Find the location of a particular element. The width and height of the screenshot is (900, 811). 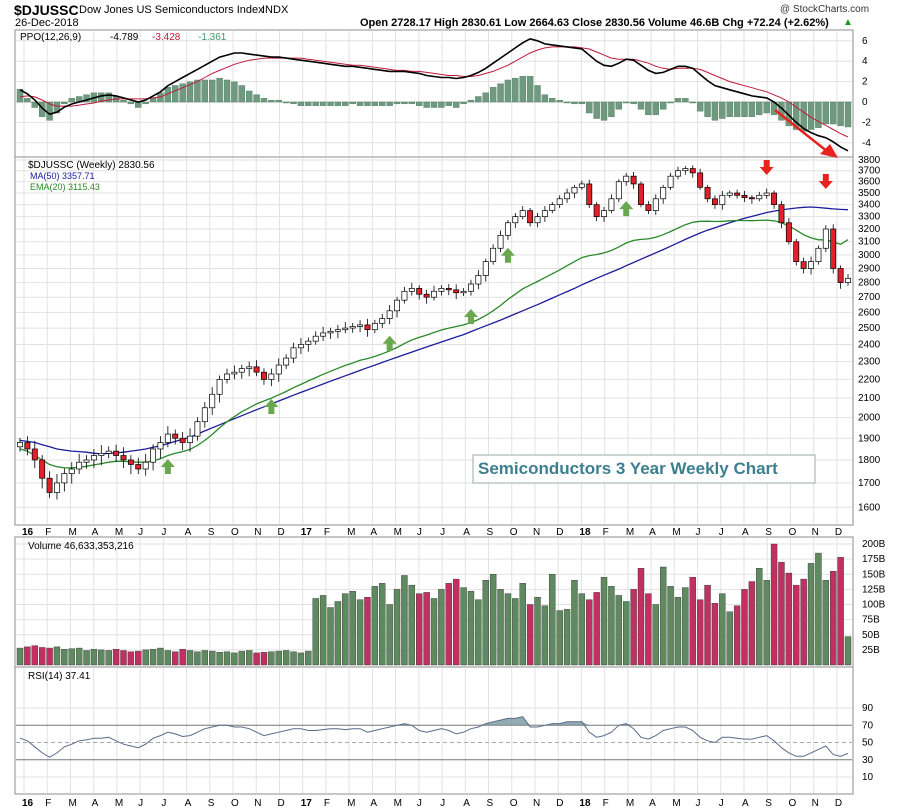

watermark: @ StockCharts.com is located at coordinates (825, 9).